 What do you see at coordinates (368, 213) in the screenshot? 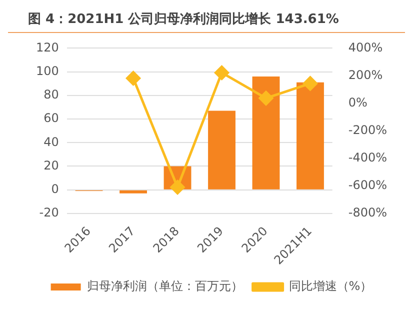
I see `y2-tick-label: -800%` at bounding box center [368, 213].